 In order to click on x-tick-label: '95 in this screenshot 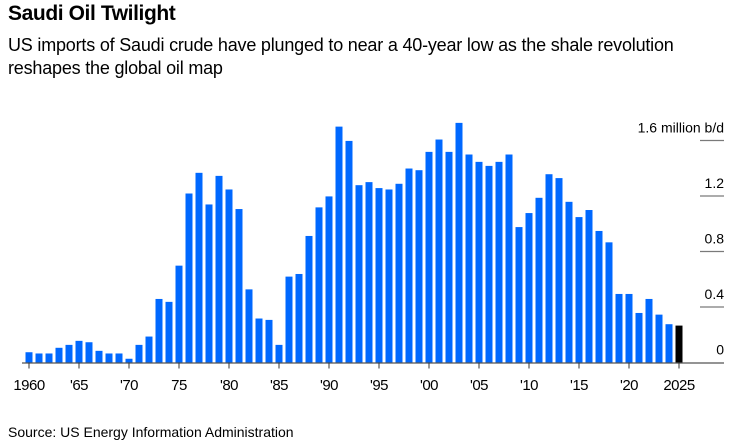, I will do `click(379, 385)`.